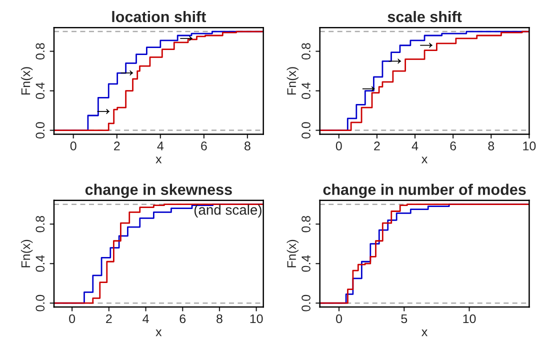 This screenshot has height=345, width=540. What do you see at coordinates (425, 16) in the screenshot?
I see `chart-title: scale shift` at bounding box center [425, 16].